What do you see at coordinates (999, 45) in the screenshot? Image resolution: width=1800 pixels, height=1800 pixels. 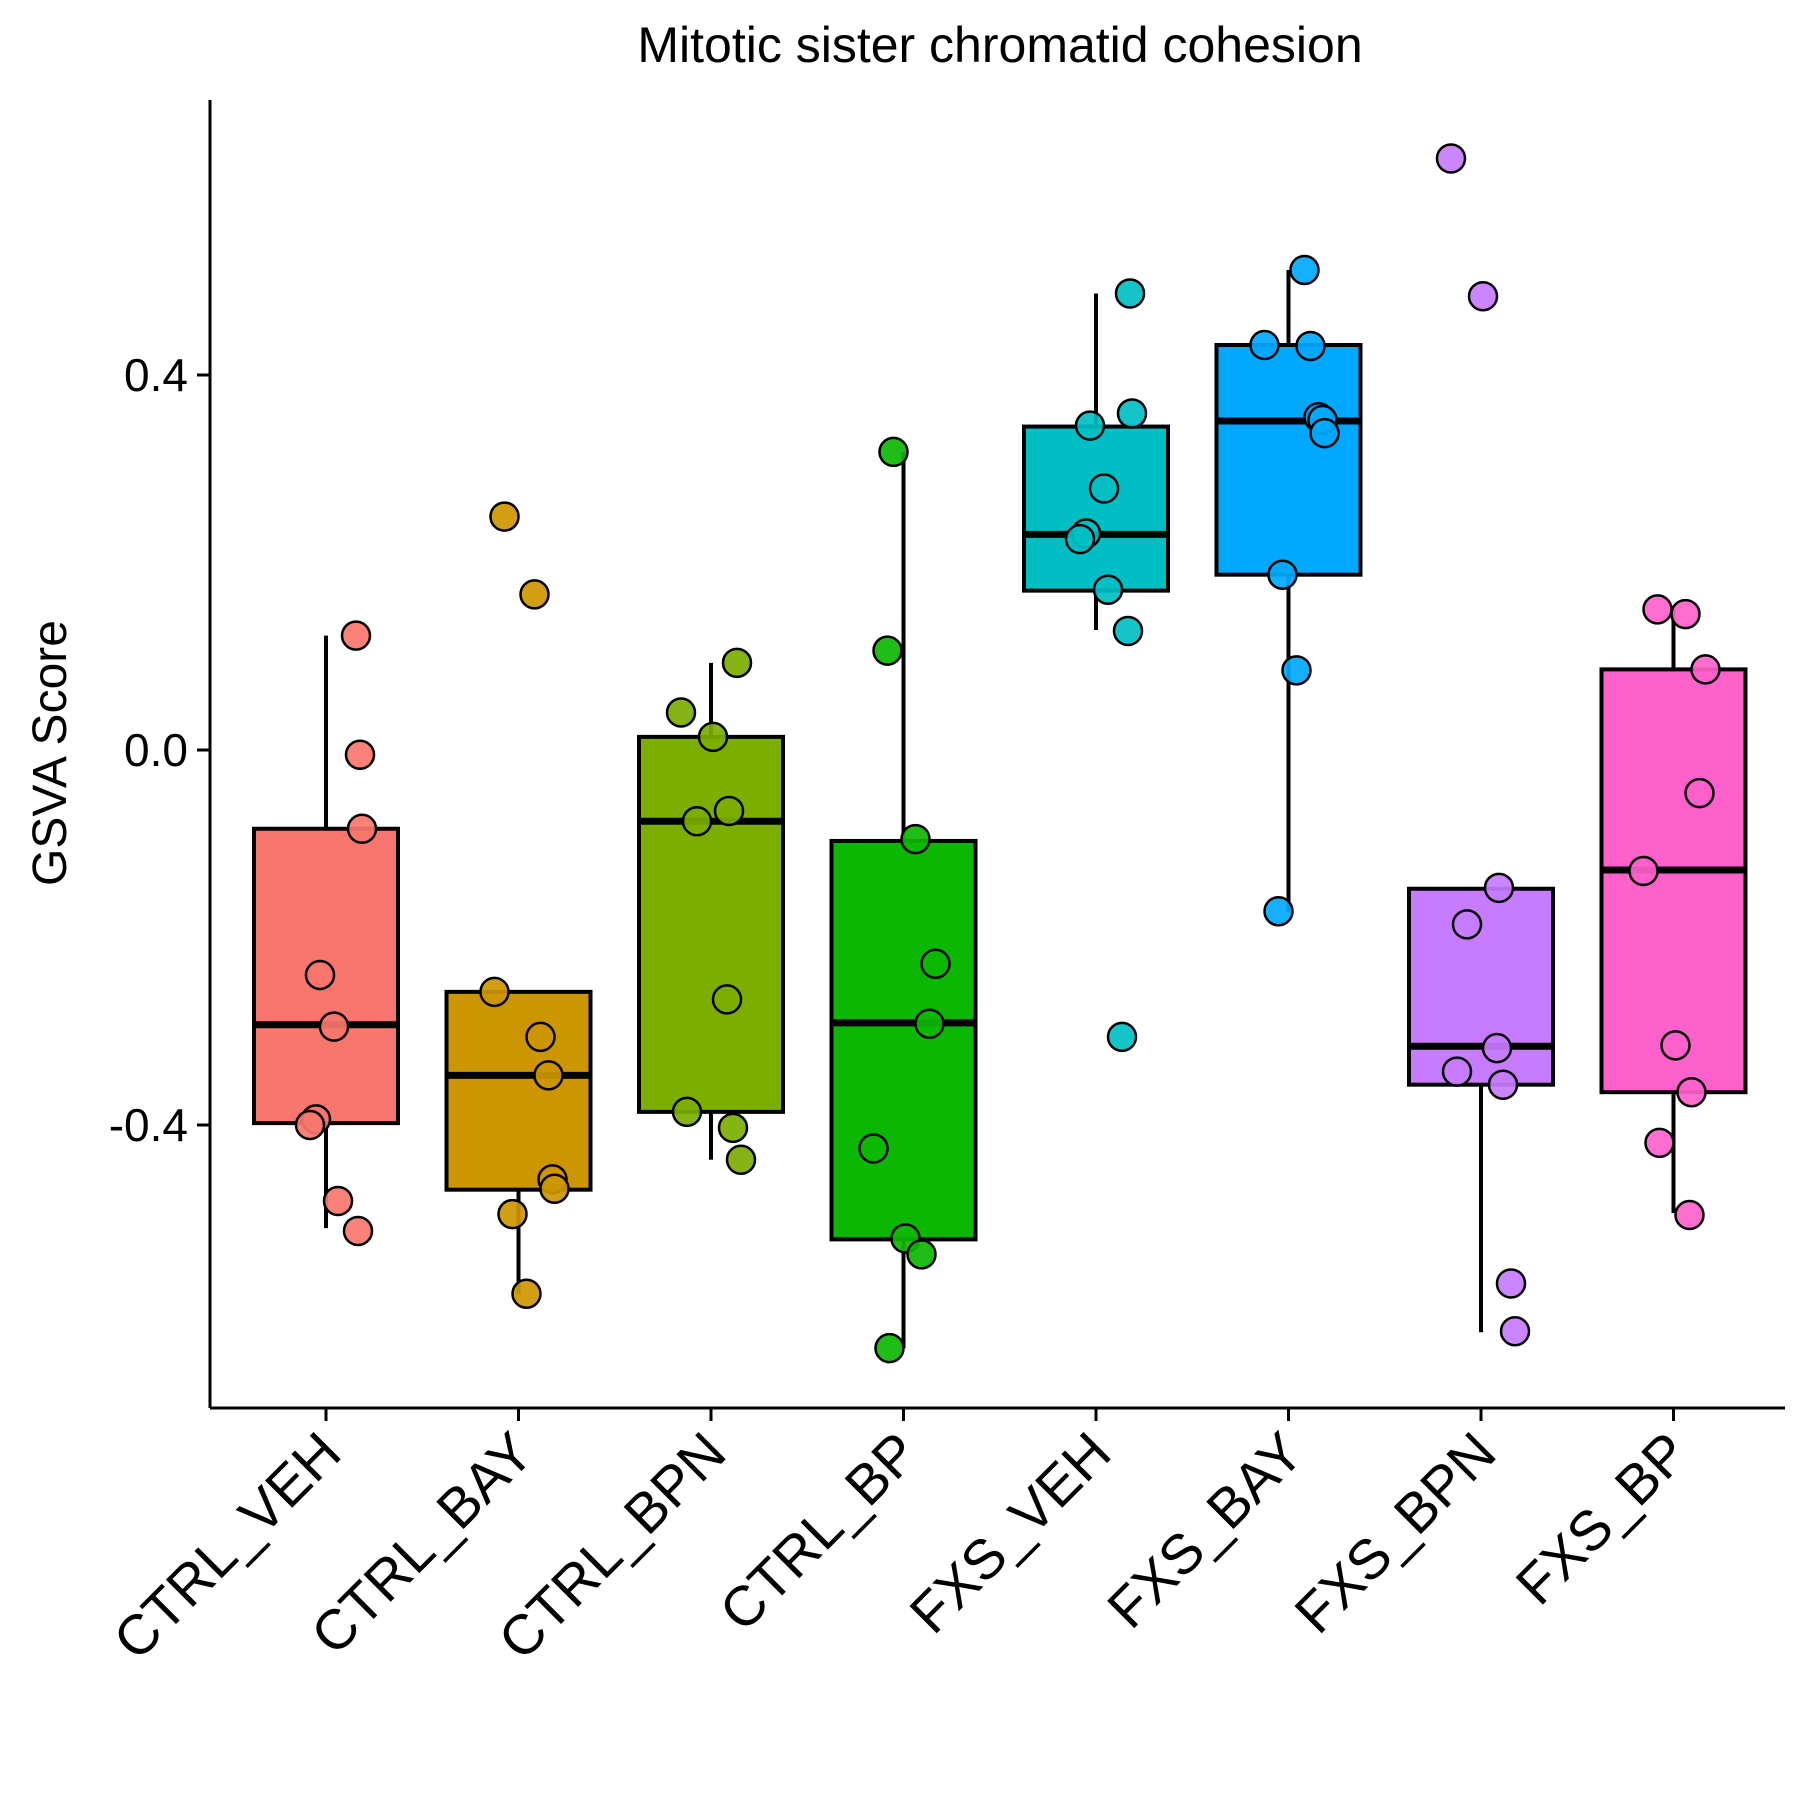 I see `chart-title: Mitotic sister chromatid cohesion` at bounding box center [999, 45].